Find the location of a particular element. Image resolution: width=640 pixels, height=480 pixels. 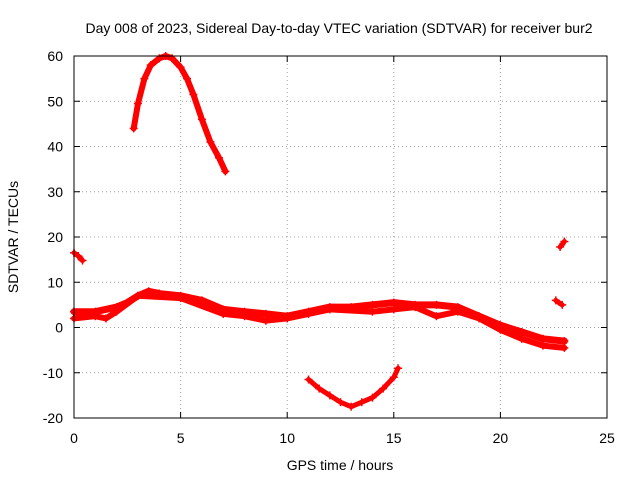

x-tick-label: 15 is located at coordinates (394, 438).